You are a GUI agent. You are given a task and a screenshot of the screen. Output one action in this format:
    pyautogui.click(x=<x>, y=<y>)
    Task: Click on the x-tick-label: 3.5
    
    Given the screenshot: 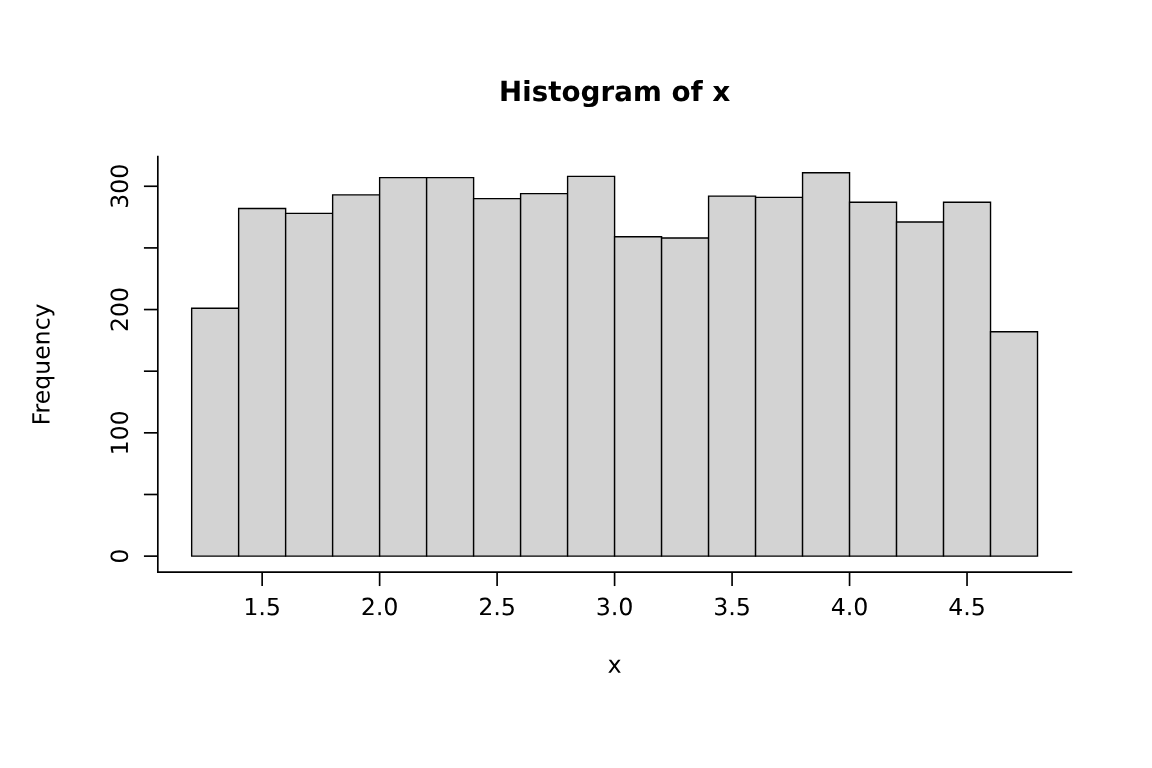 What is the action you would take?
    pyautogui.click(x=732, y=606)
    